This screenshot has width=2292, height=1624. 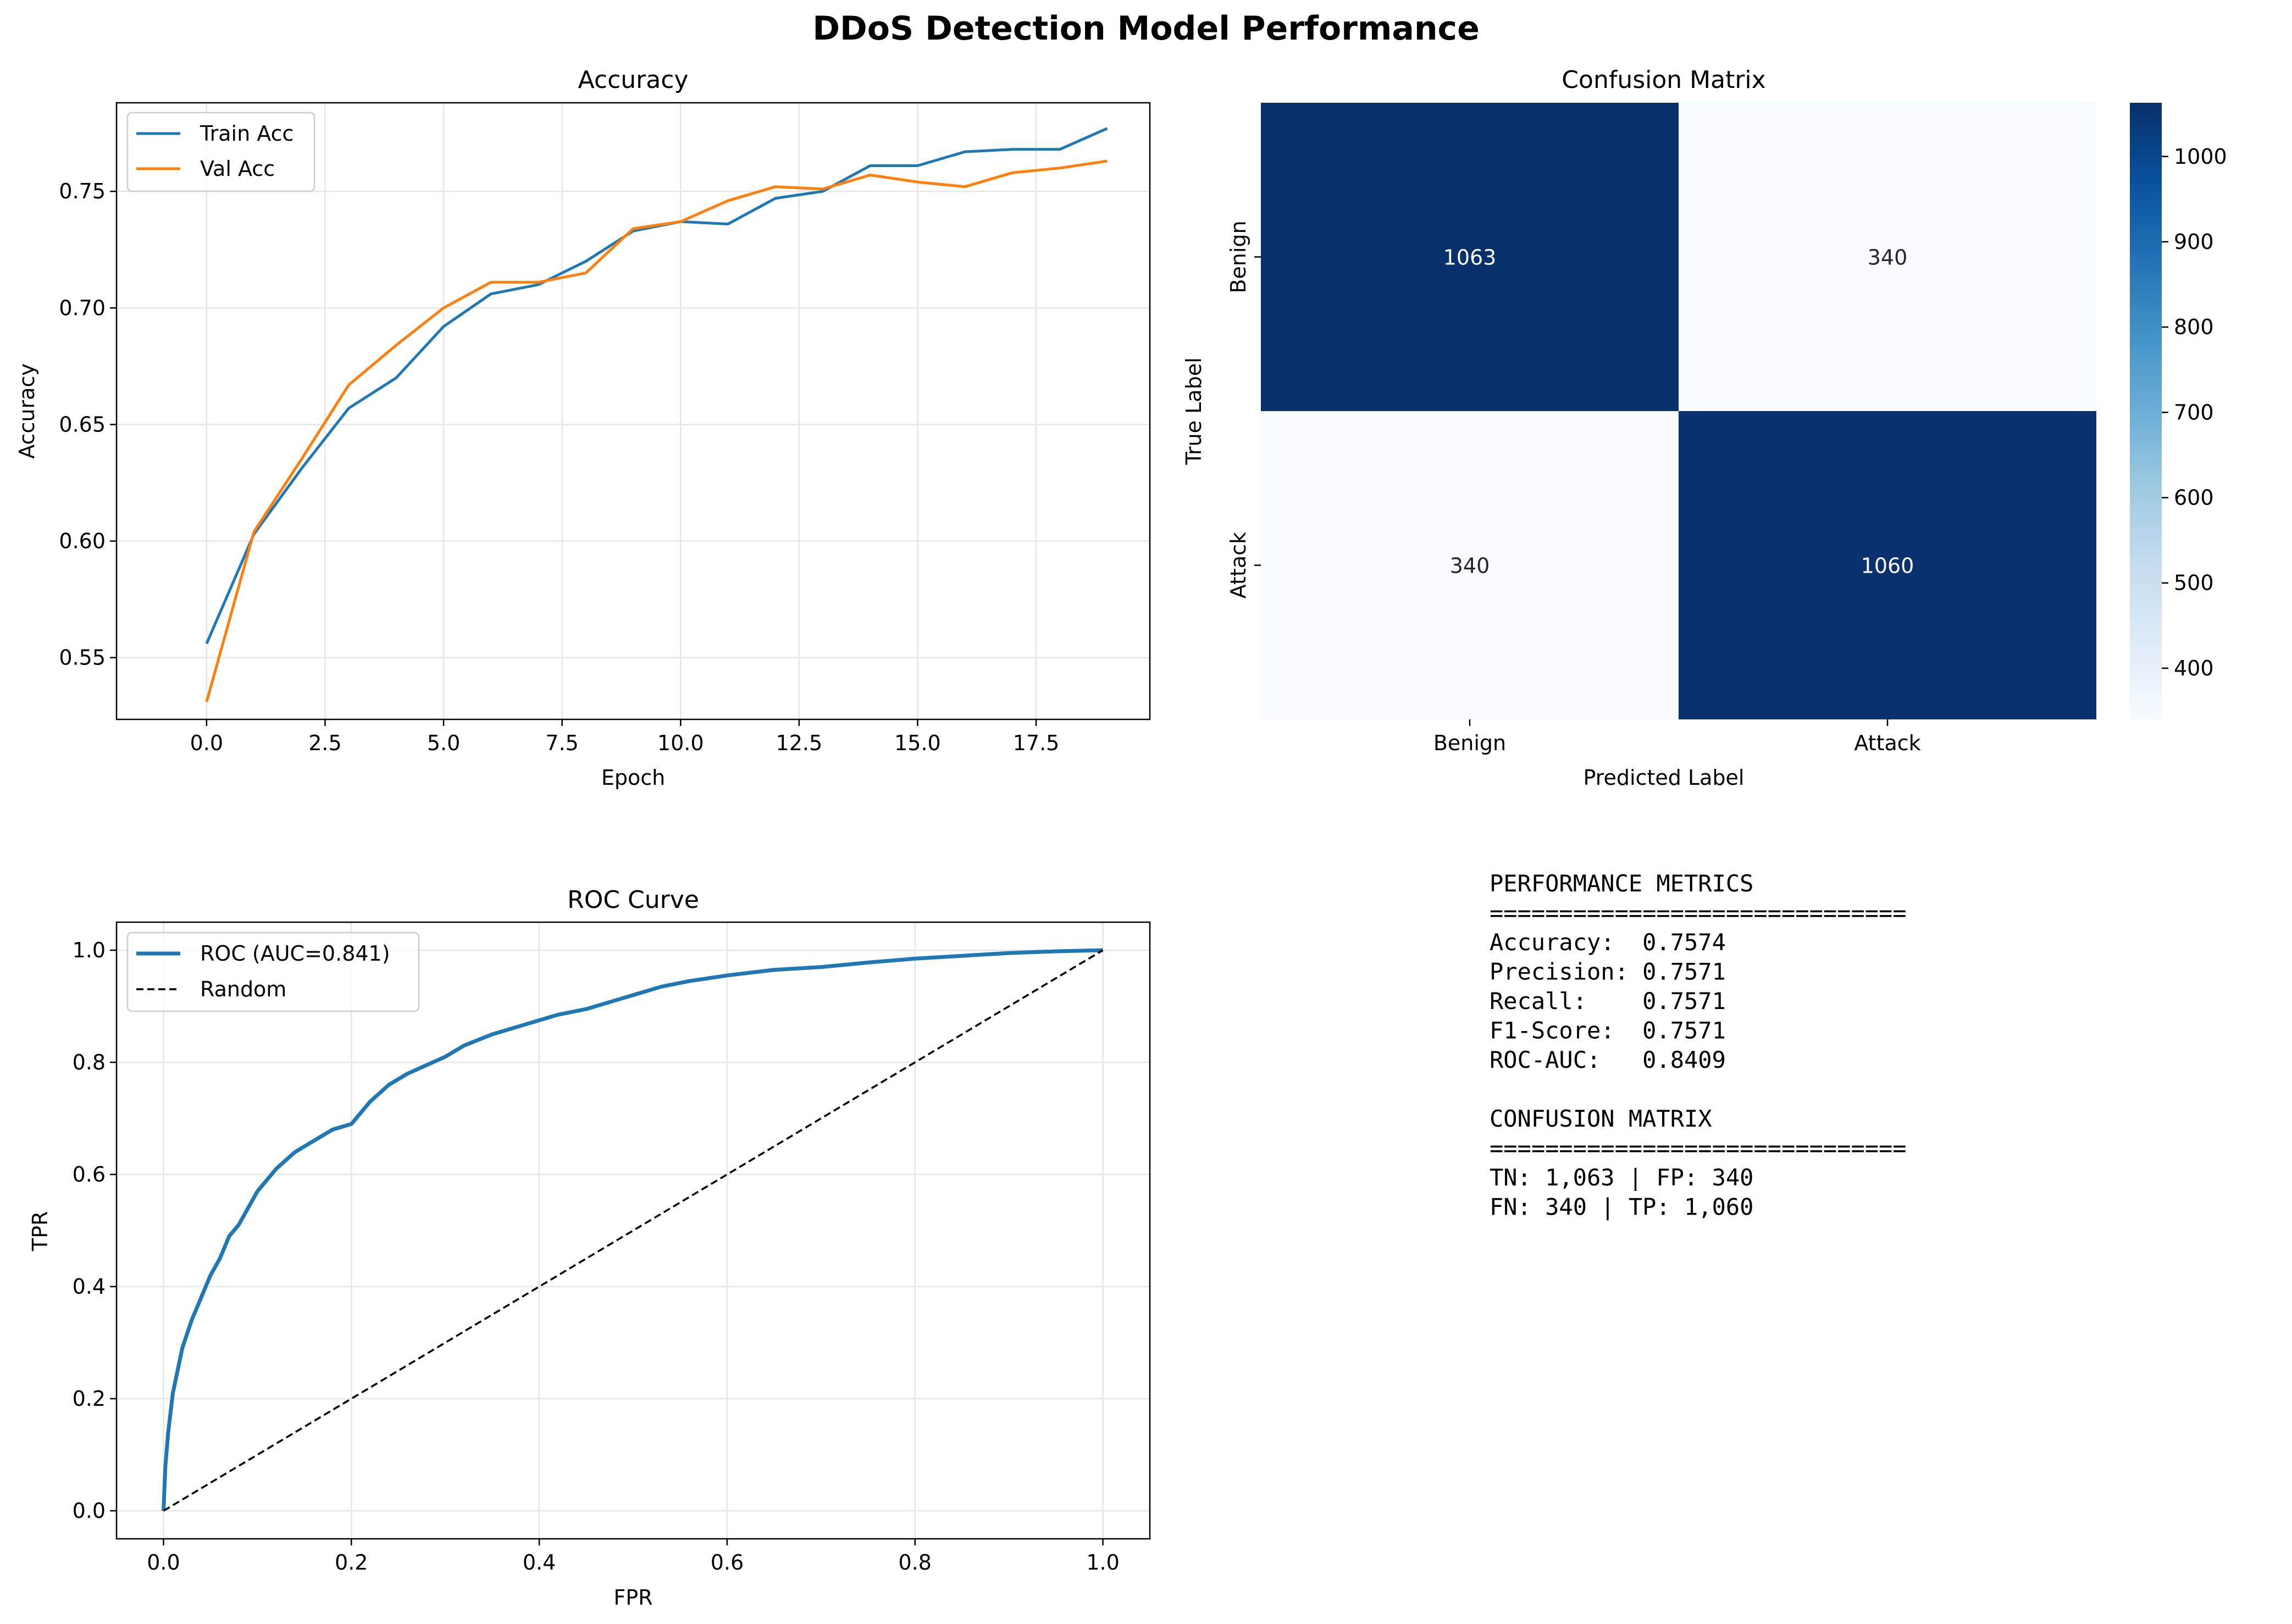 I want to click on colorbar-tick-label: 400, so click(x=2194, y=668).